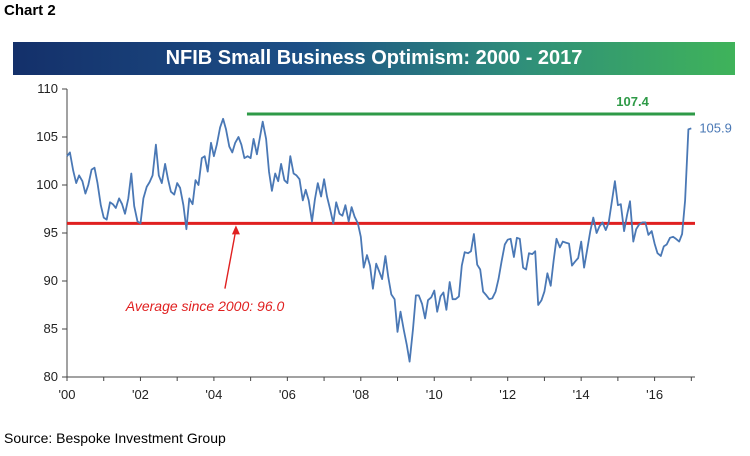  What do you see at coordinates (51, 280) in the screenshot?
I see `y-tick-label: 90` at bounding box center [51, 280].